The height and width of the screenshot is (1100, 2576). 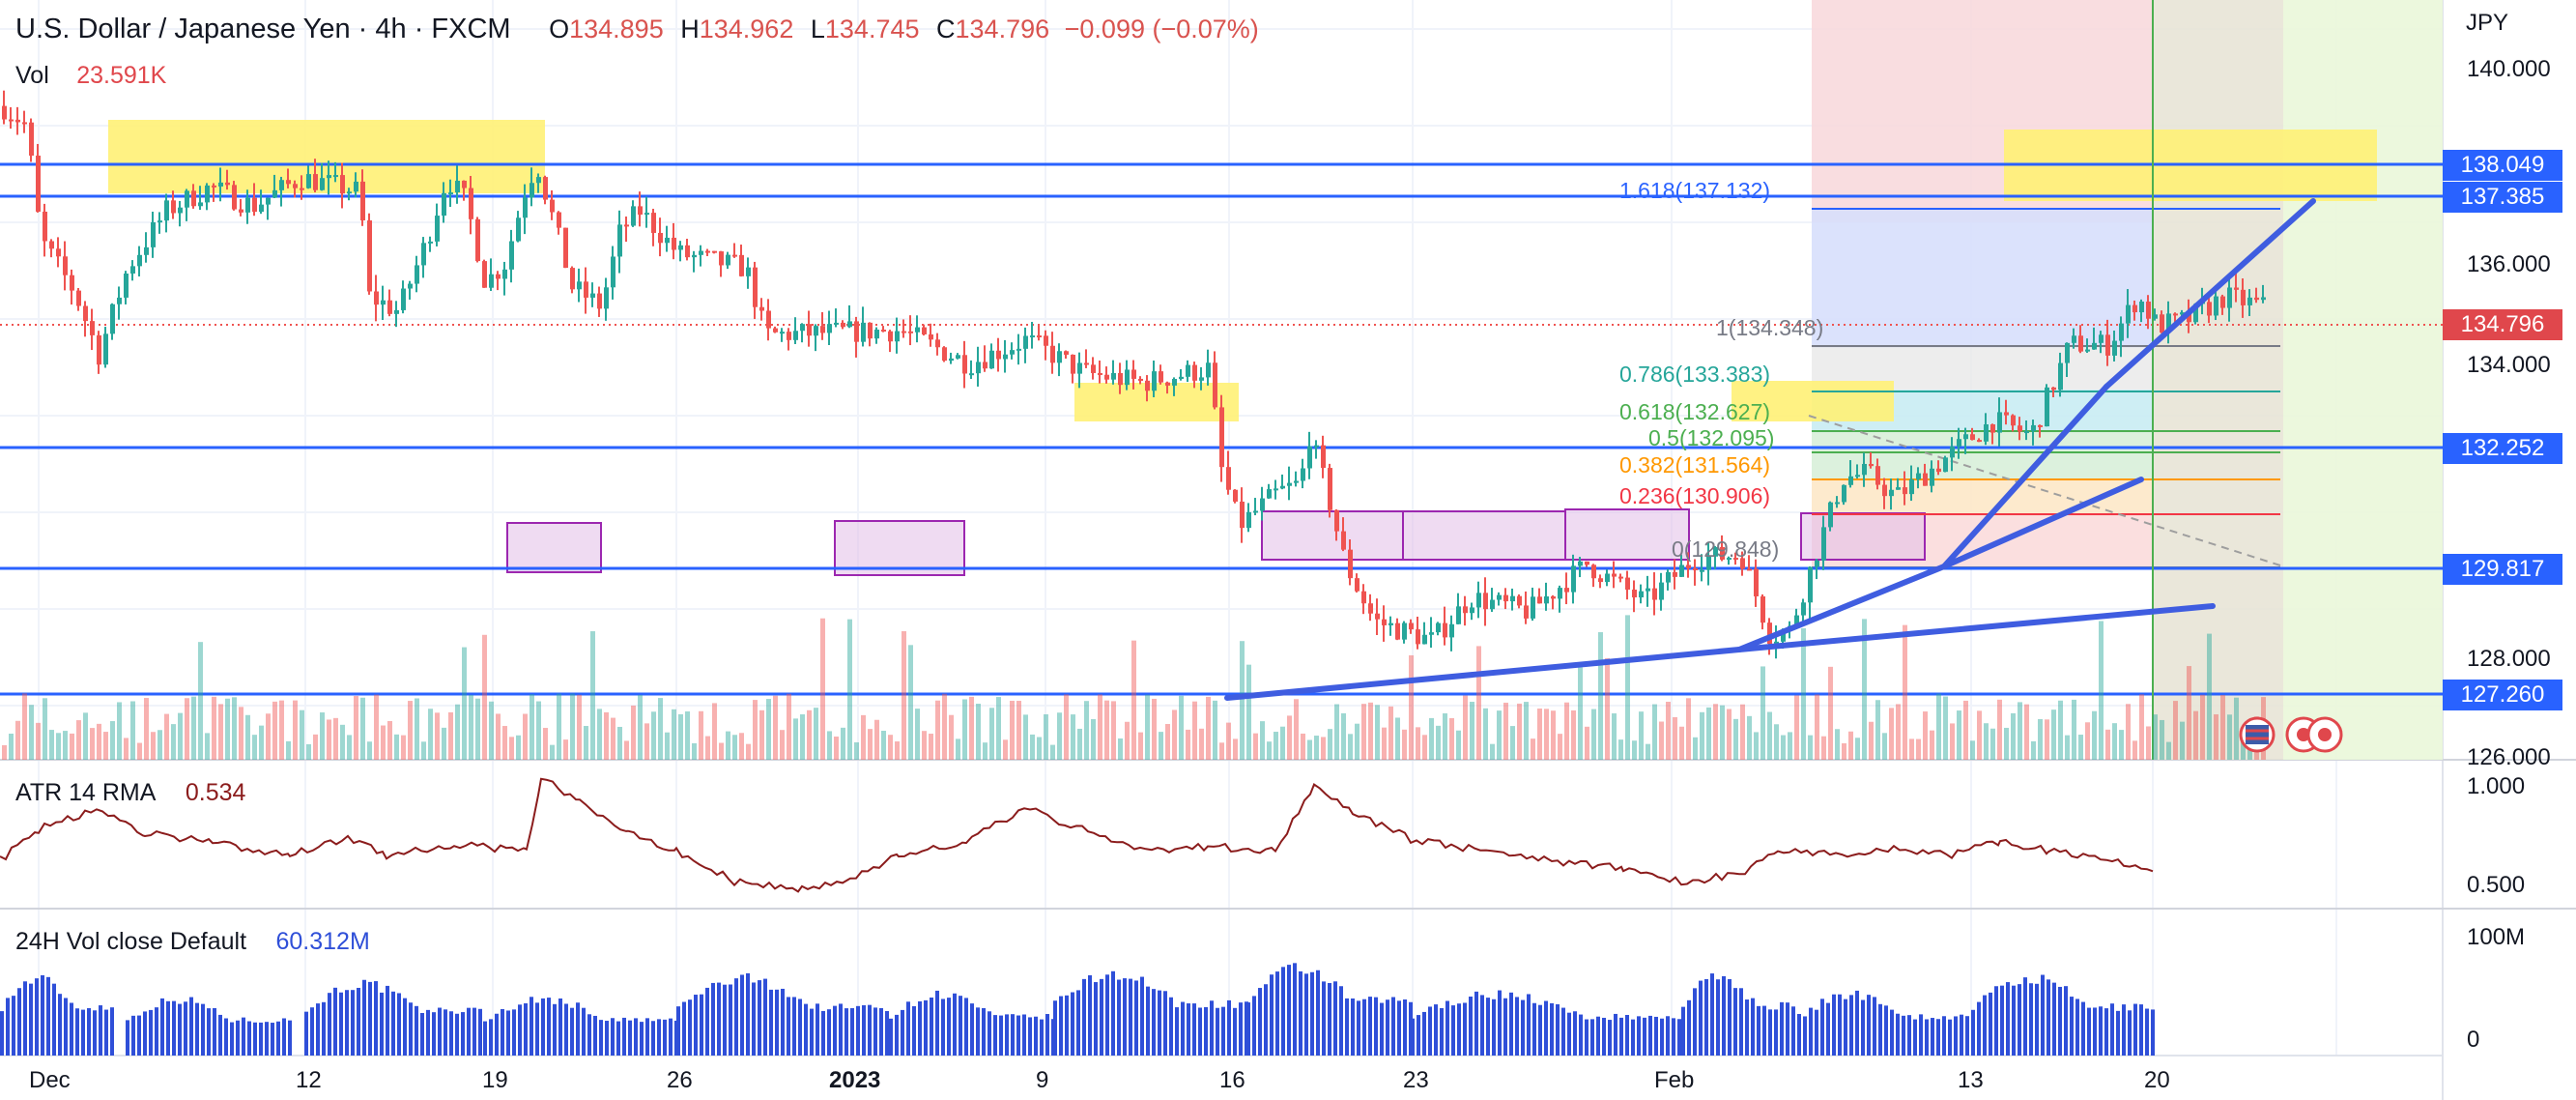 What do you see at coordinates (1770, 327) in the screenshot?
I see `fib-label-1: 1(134.348)` at bounding box center [1770, 327].